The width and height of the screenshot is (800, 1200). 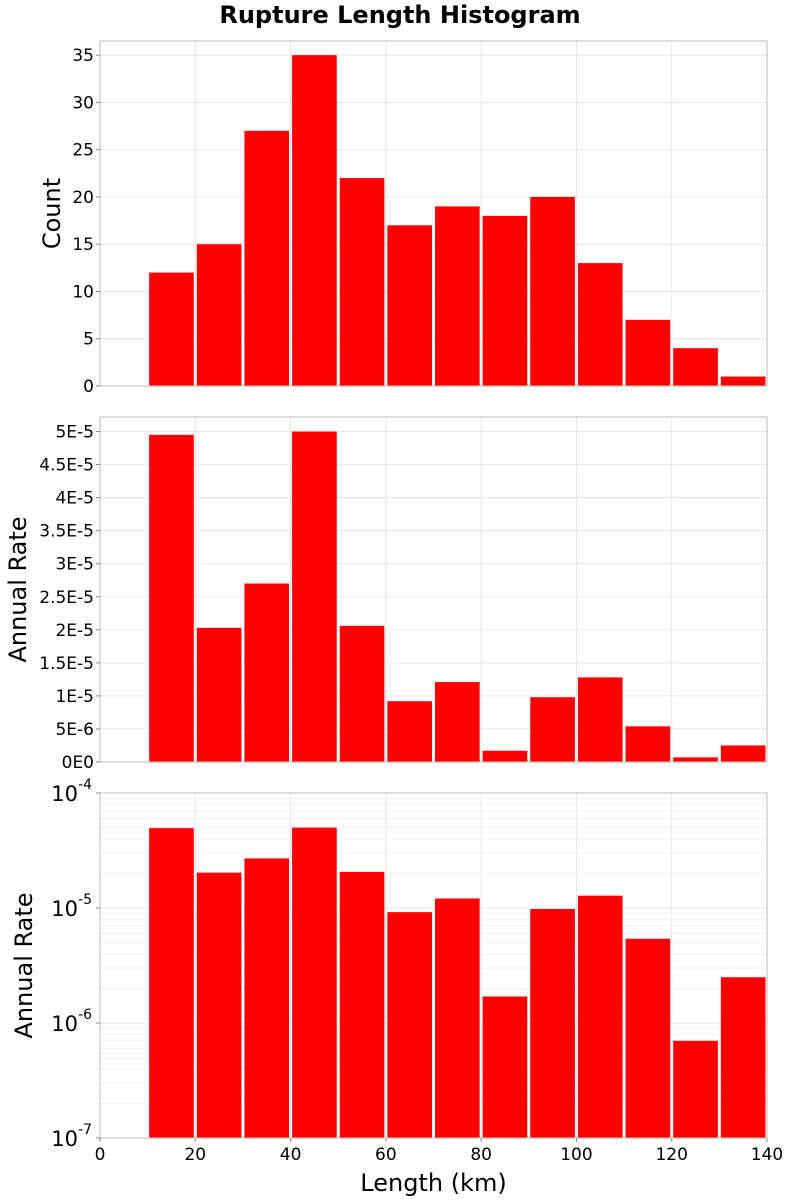 I want to click on y-tick-label: 2E-5, so click(x=74, y=631).